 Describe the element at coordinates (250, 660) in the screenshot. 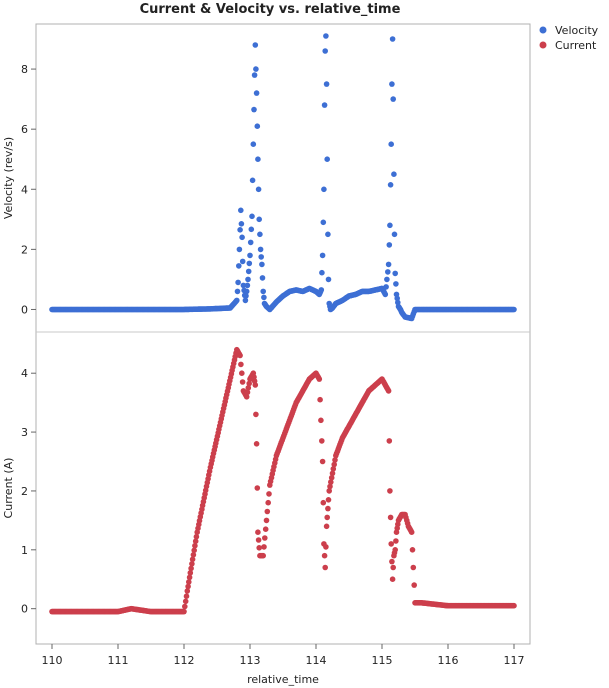

I see `x-tick-label: 113` at that location.